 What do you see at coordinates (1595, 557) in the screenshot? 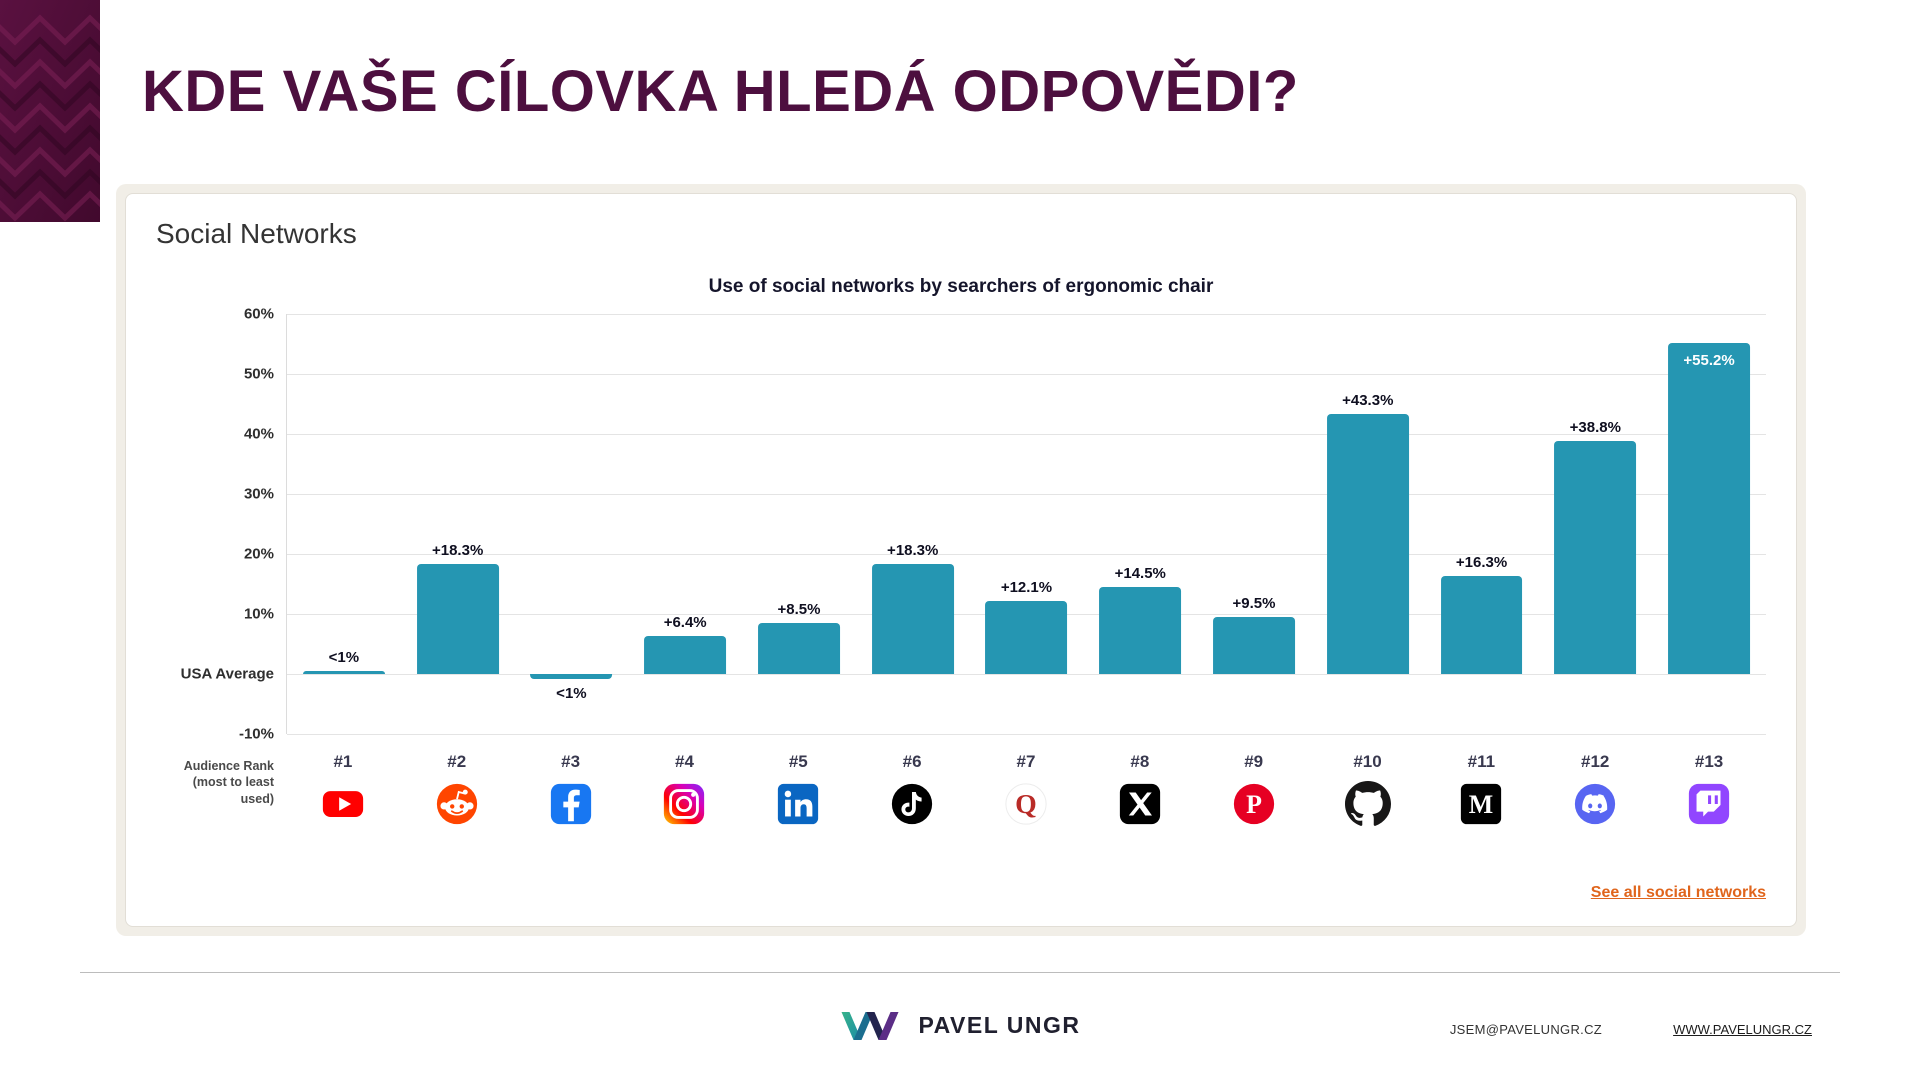
I see `bar-discord` at bounding box center [1595, 557].